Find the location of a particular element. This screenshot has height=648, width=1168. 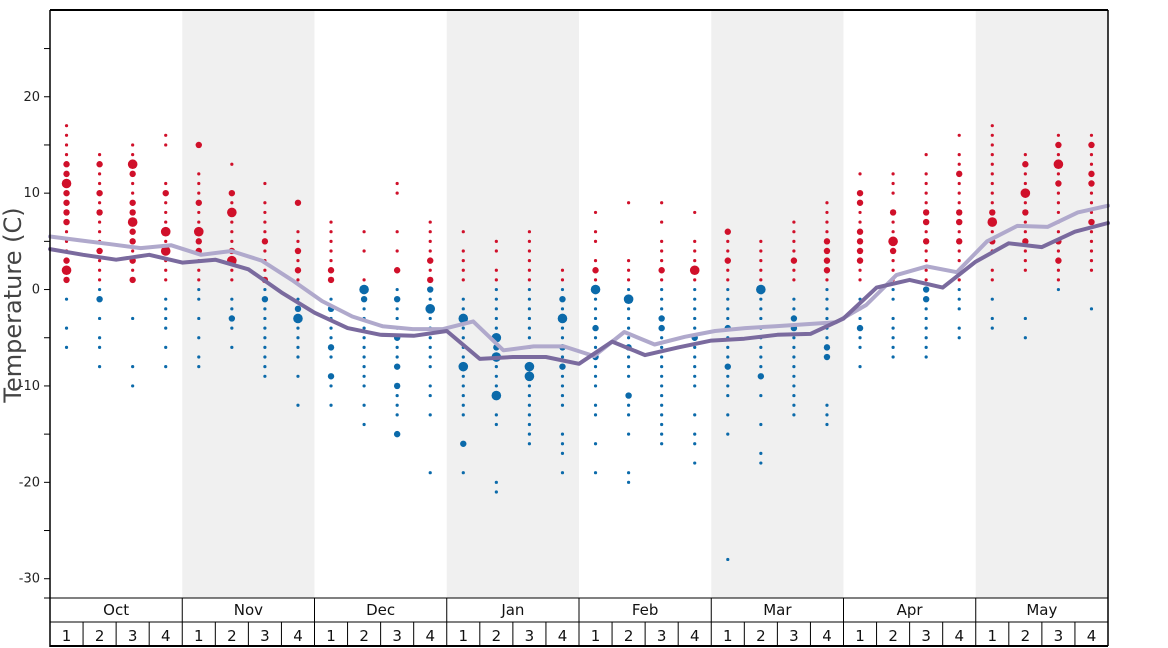

week-label: 3 is located at coordinates (662, 636).